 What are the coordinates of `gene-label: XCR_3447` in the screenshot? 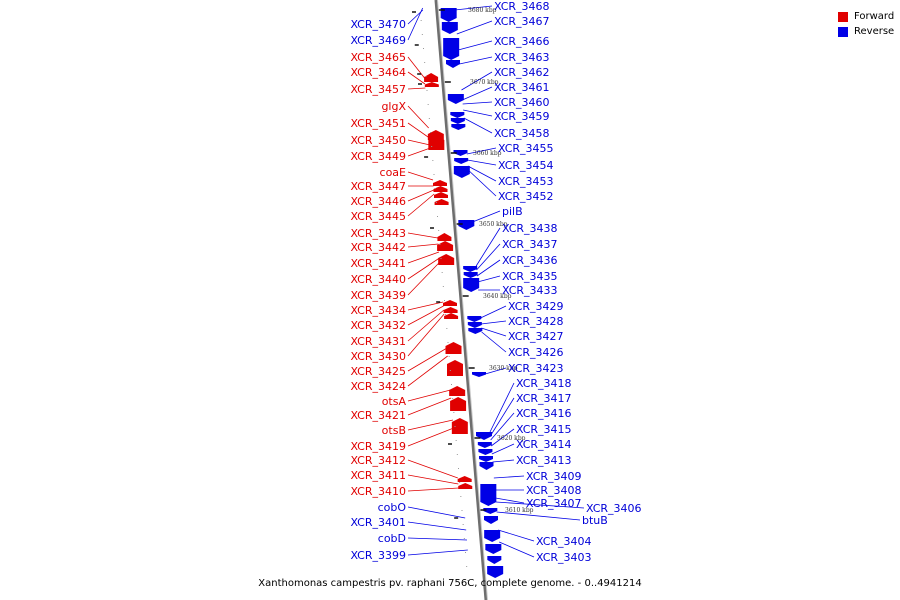 It's located at (378, 186).